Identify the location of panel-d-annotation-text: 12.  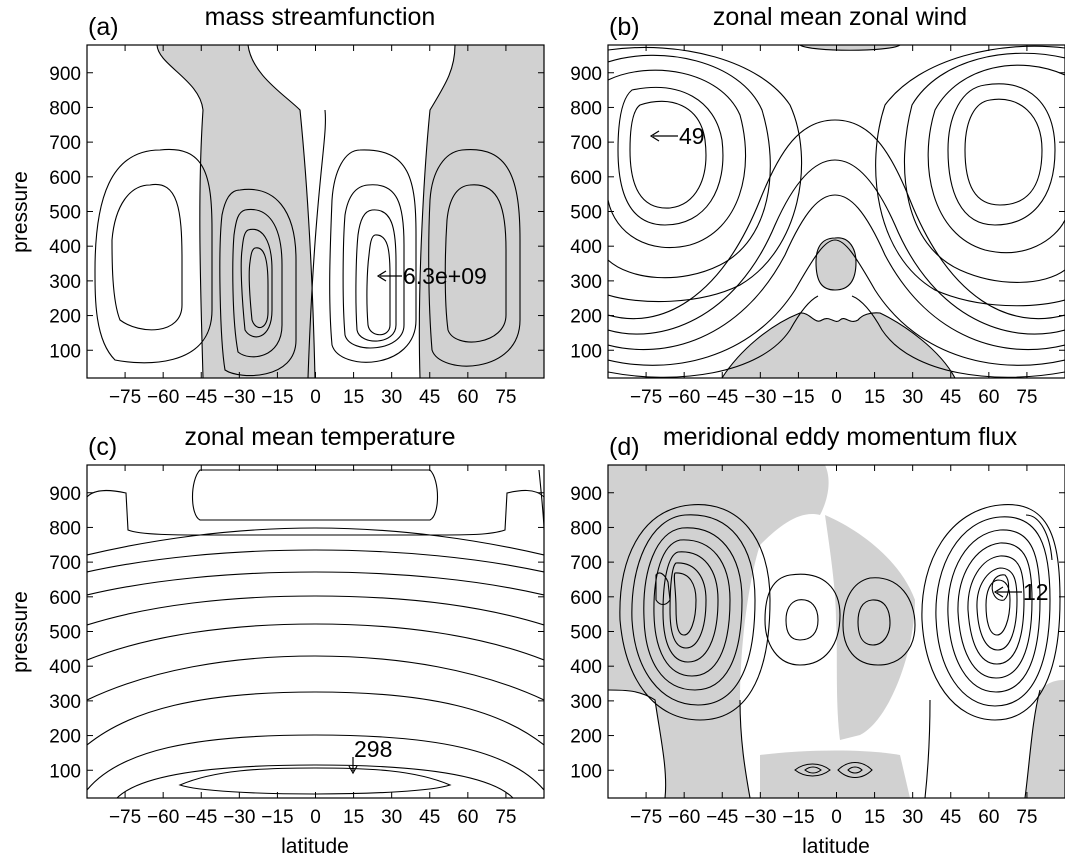
(1036, 592).